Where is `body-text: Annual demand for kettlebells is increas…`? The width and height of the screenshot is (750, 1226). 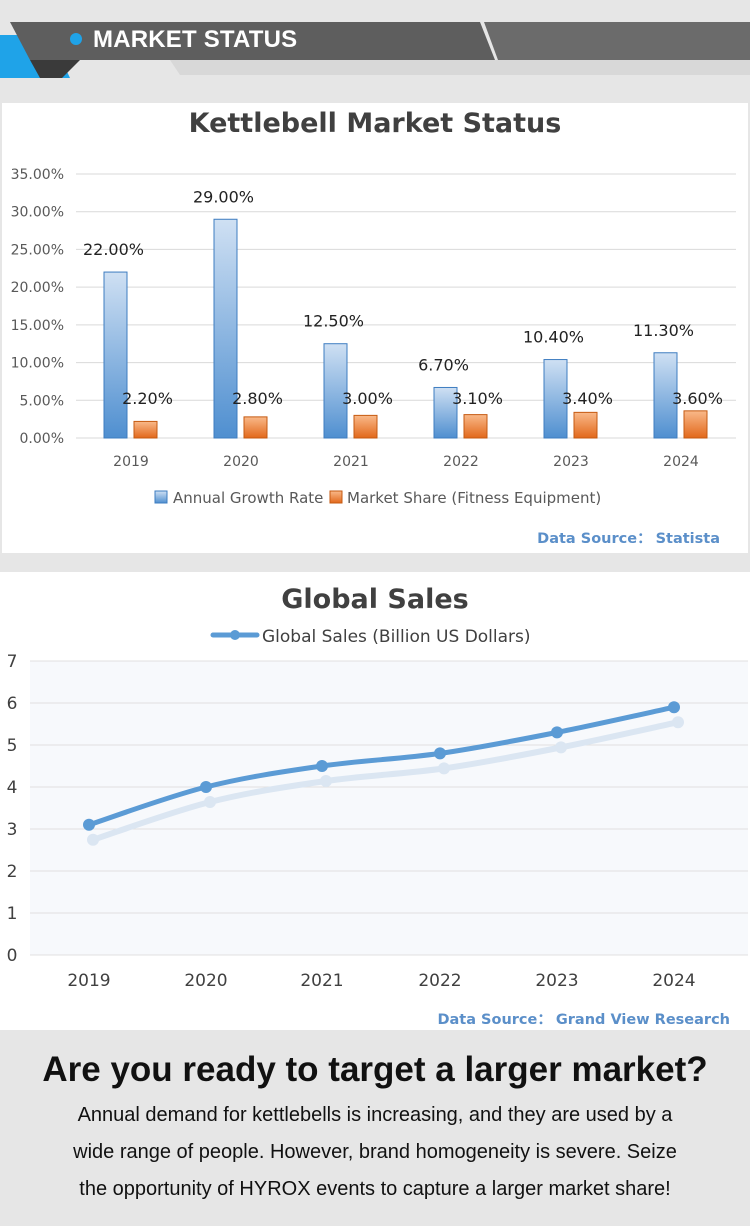
body-text: Annual demand for kettlebells is increas… is located at coordinates (375, 1152).